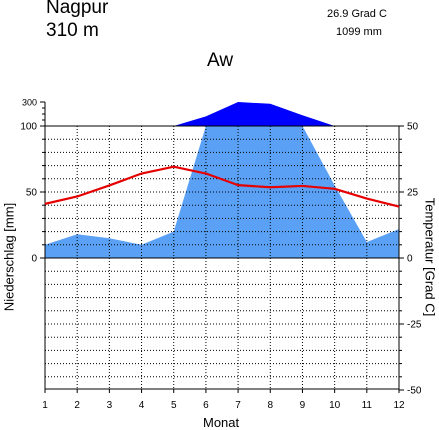 This screenshot has width=439, height=430. I want to click on x-tick-label: 12, so click(399, 405).